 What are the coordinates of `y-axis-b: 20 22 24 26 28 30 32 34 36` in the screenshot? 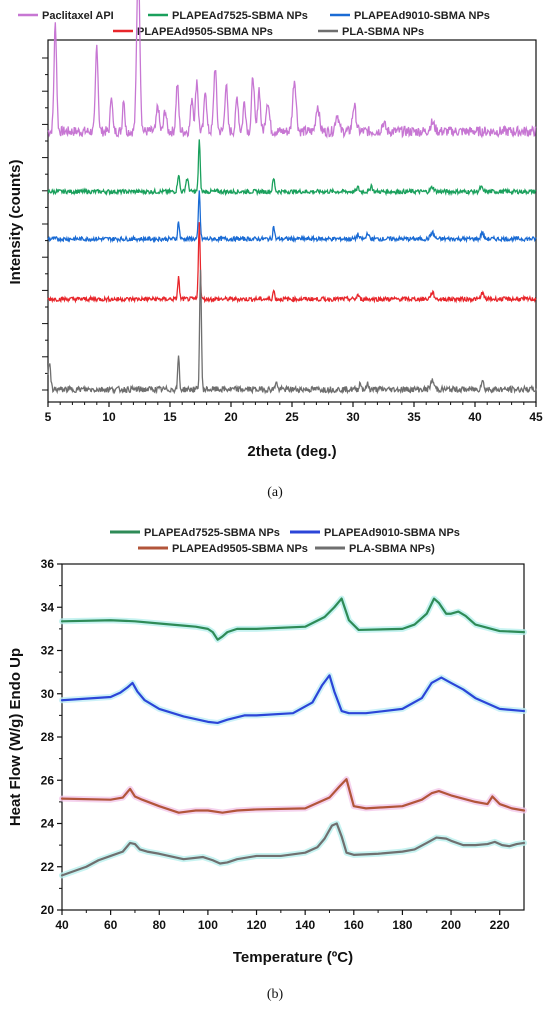 It's located at (51, 737).